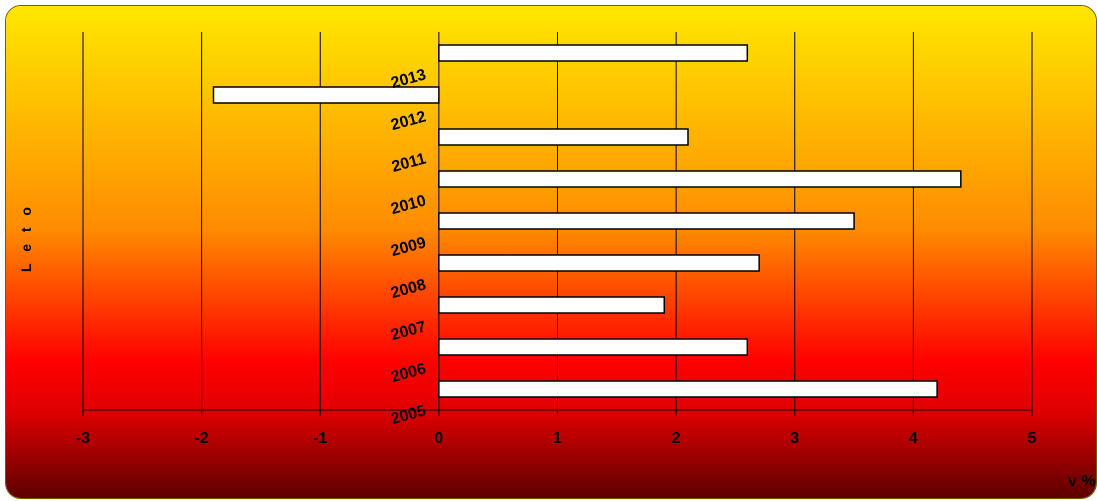 This screenshot has height=501, width=1097. I want to click on x-tick-label: 0, so click(438, 438).